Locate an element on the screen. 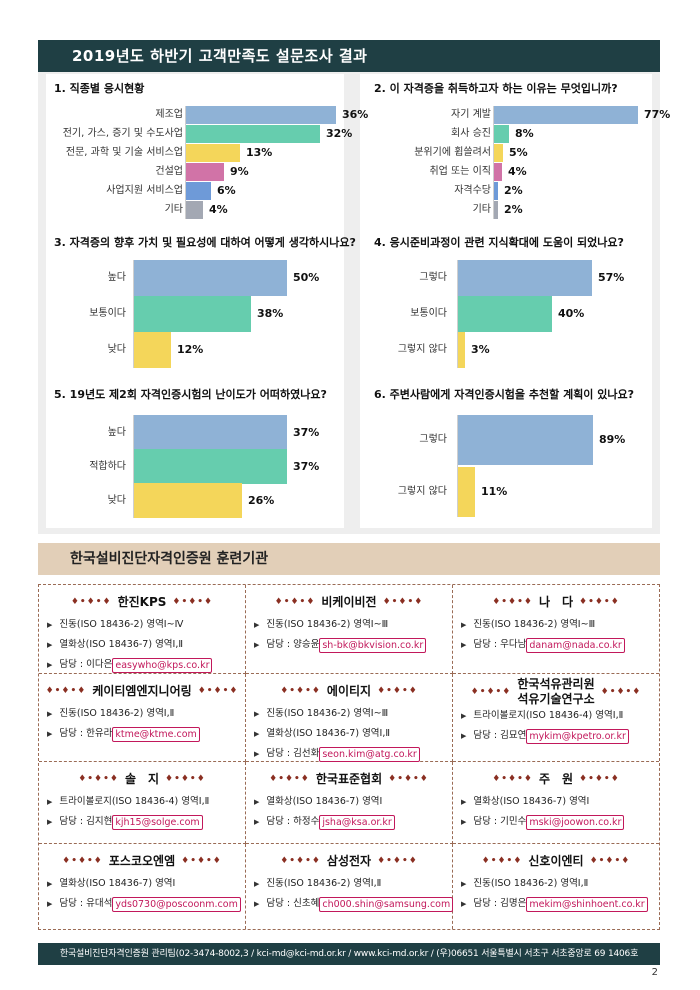 This screenshot has height=990, width=700. institution-item: ▶ 담당 : 한유라 ktme@ktme.com is located at coordinates (146, 734).